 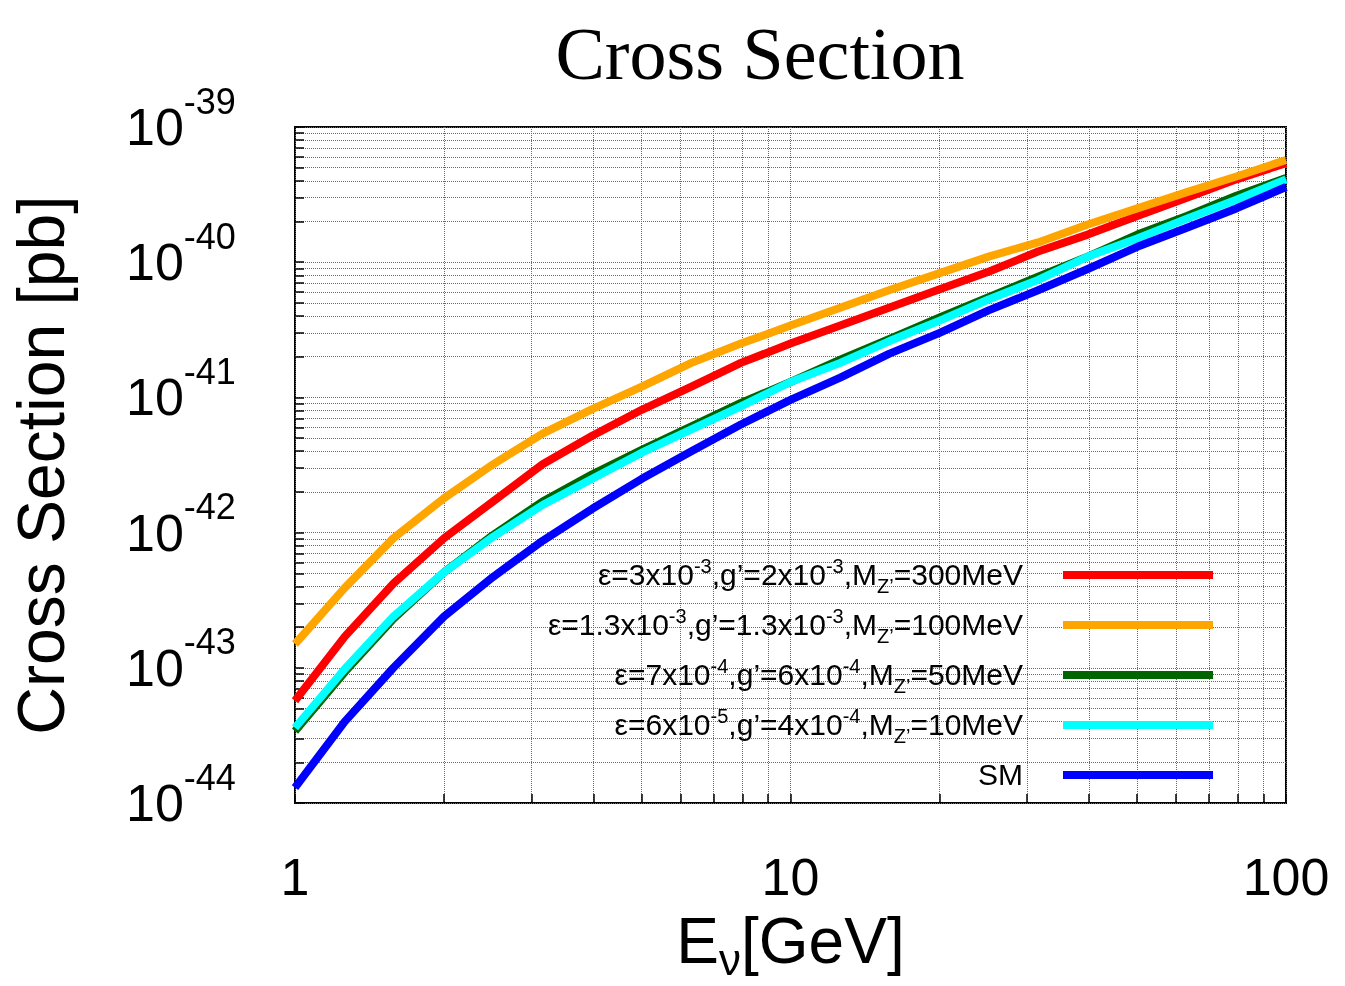 I want to click on legend-label: ε=6x10$^{-5}$,g’=4x10$^{-4}$,M$_{Z’}$=10MeV, so click(x=818, y=726).